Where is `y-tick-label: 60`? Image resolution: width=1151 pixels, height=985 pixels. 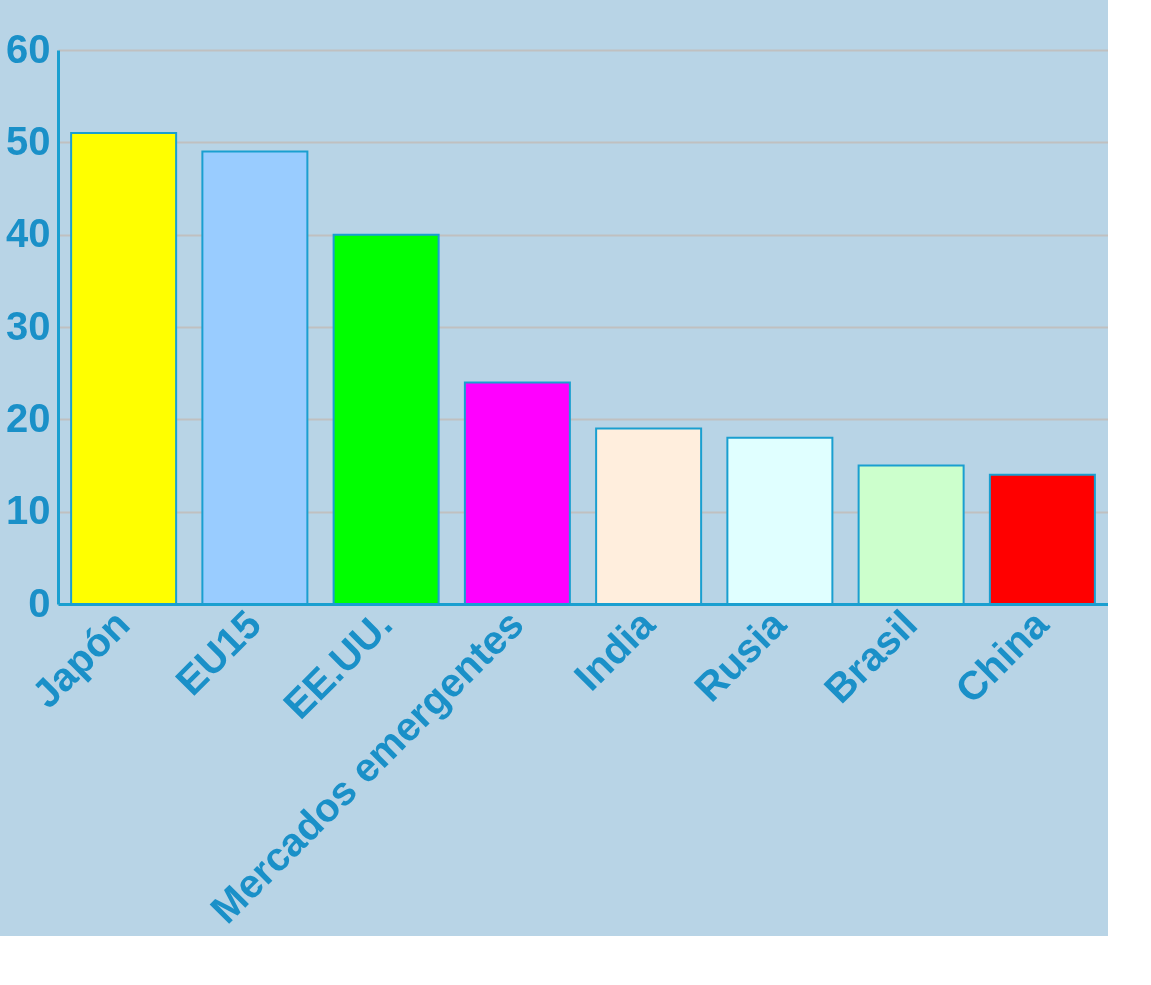
y-tick-label: 60 is located at coordinates (28, 48).